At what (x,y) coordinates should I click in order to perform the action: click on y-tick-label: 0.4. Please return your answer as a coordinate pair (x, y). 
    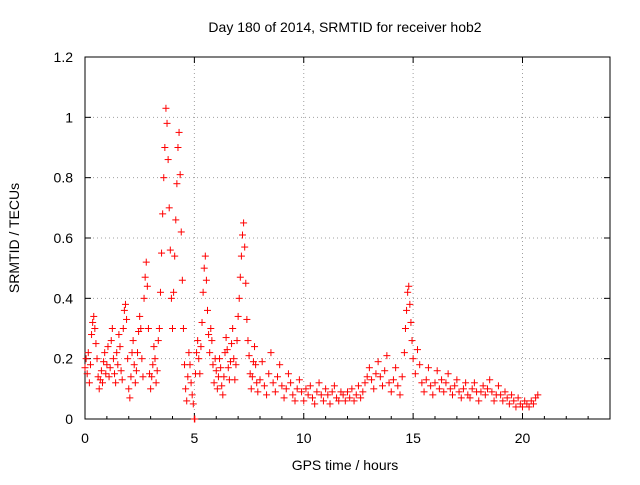
    Looking at the image, I should click on (64, 298).